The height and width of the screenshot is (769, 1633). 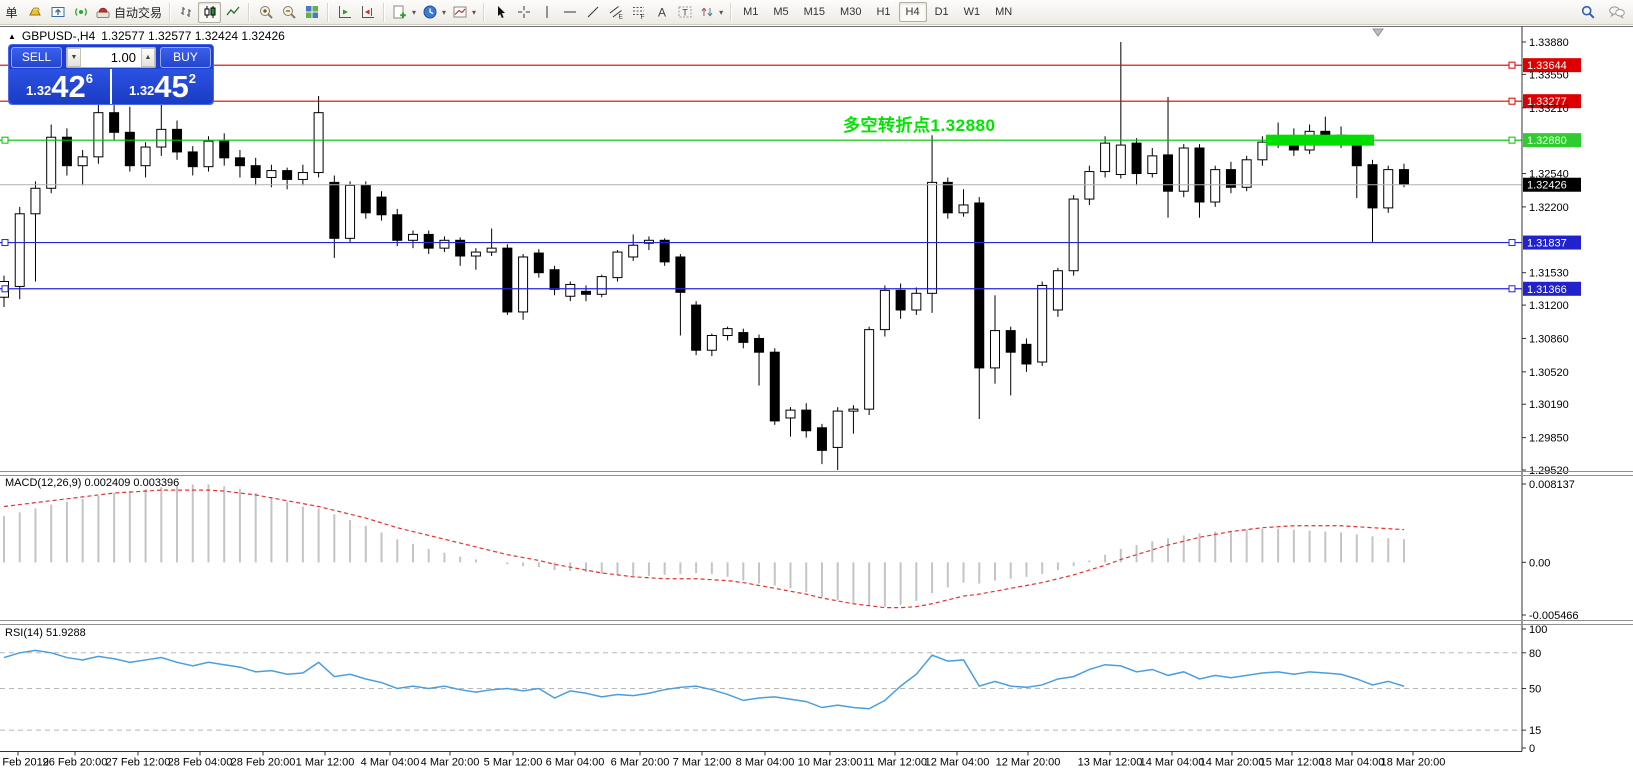 I want to click on auto-scroll-icon, so click(x=344, y=12).